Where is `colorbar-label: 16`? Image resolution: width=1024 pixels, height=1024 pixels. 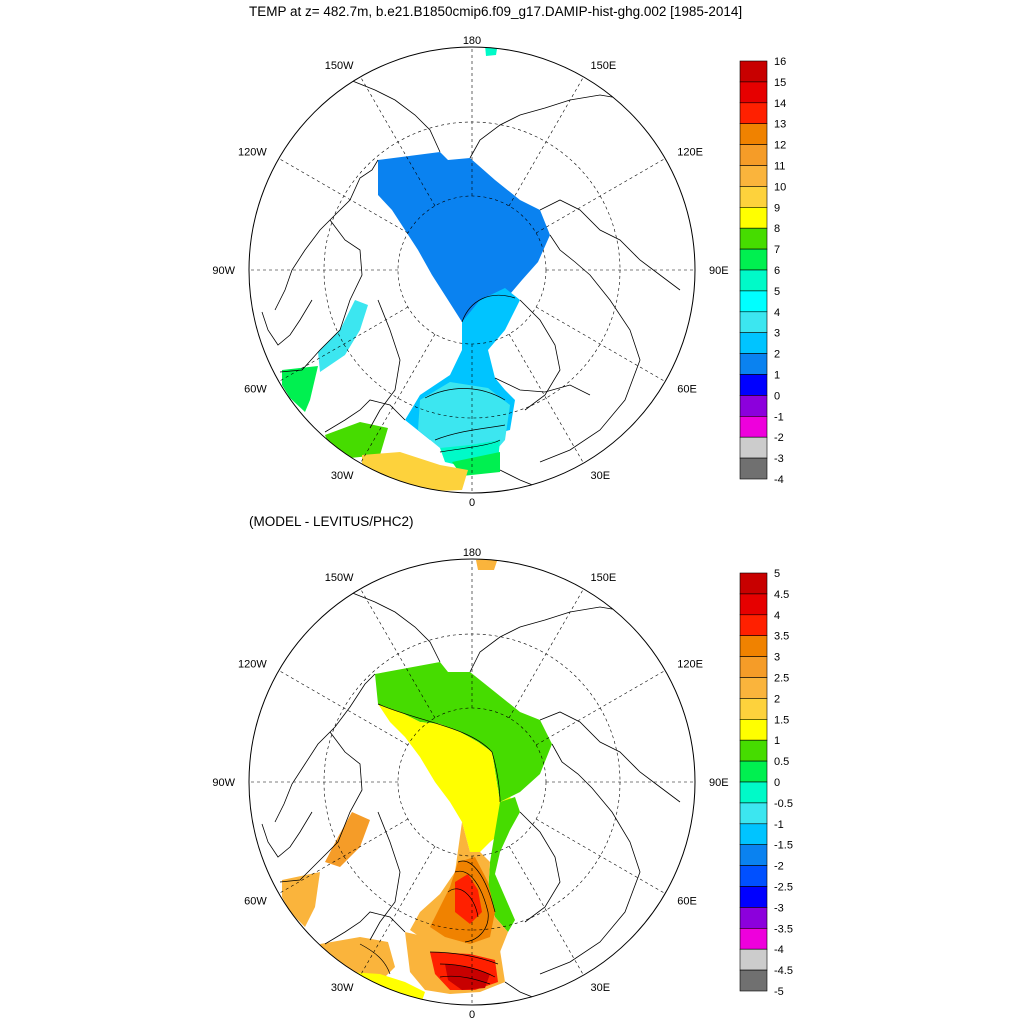 colorbar-label: 16 is located at coordinates (780, 62).